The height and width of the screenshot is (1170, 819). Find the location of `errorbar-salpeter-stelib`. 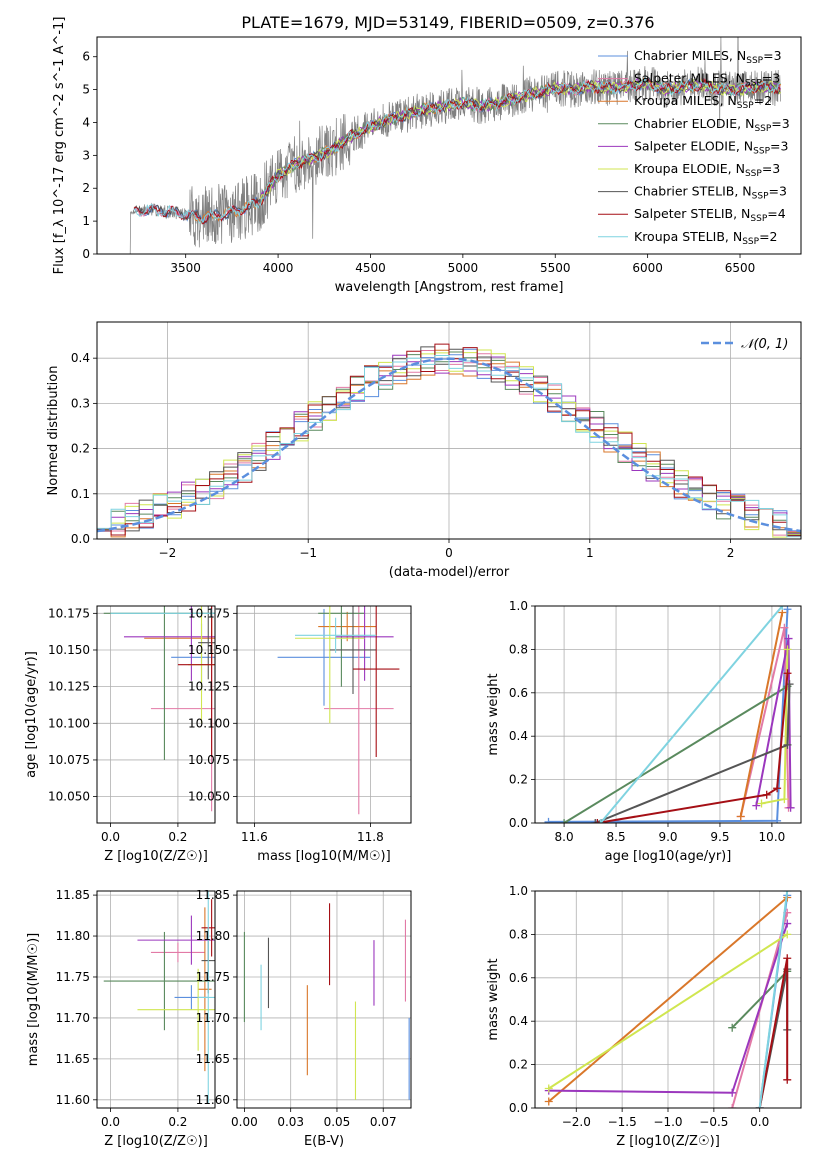

errorbar-salpeter-stelib is located at coordinates (196, 682).